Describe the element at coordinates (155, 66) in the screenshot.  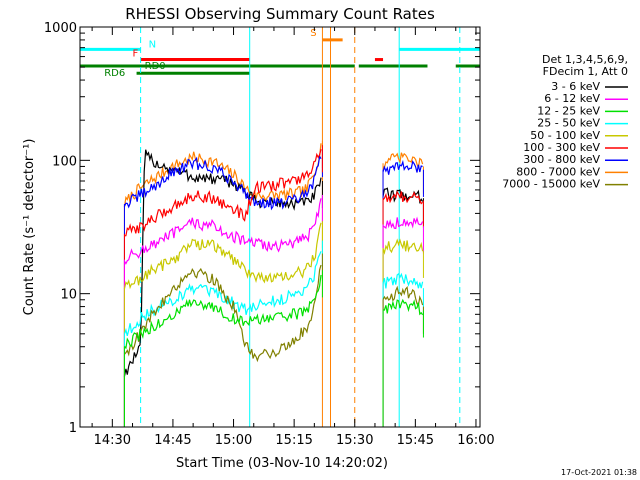
I see `flag-label-rd0: RD0` at that location.